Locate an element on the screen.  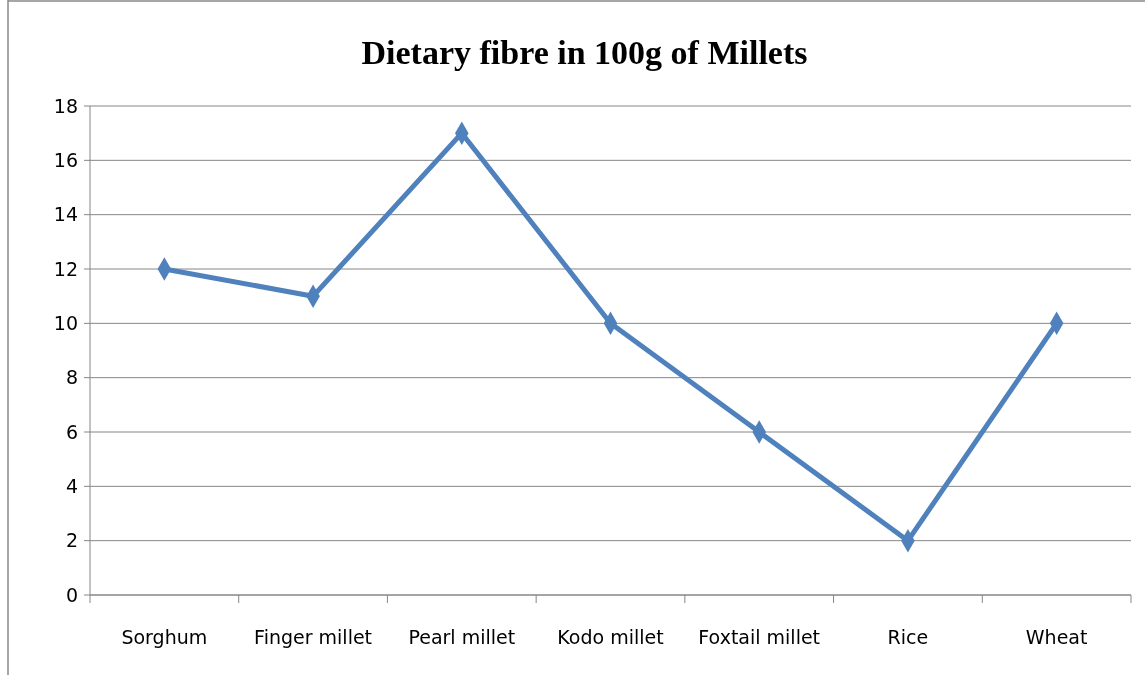
x-tick-label: Sorghum is located at coordinates (164, 637).